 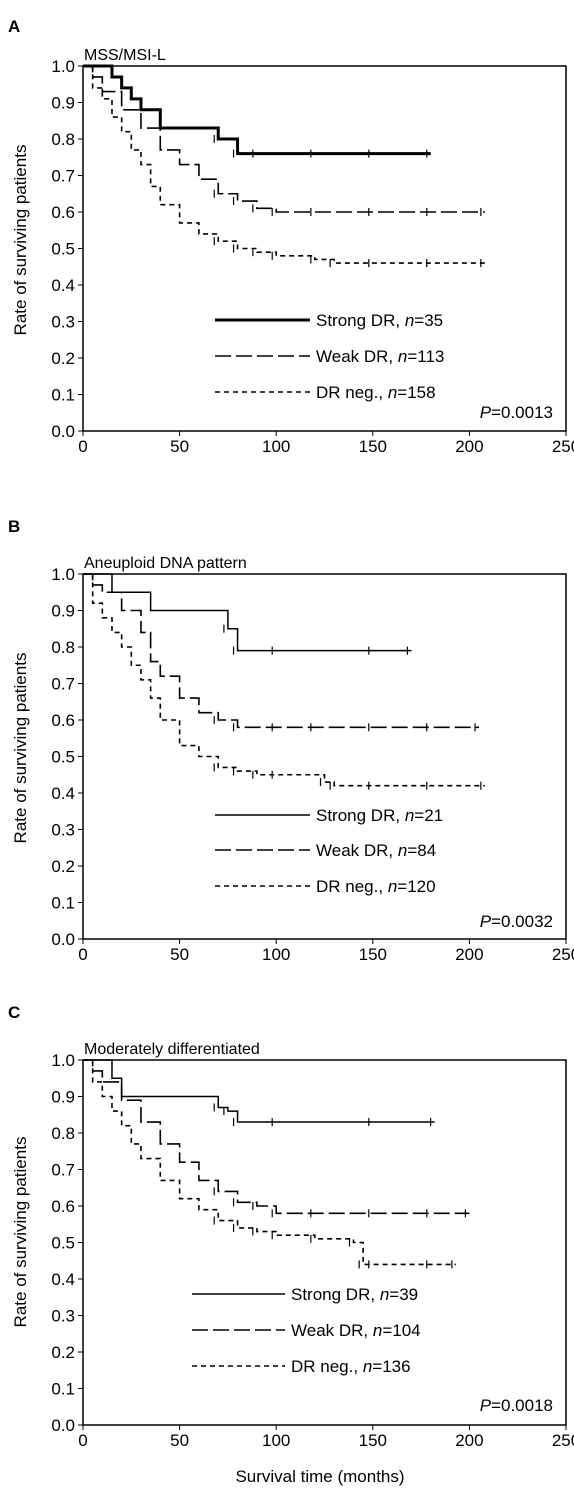 I want to click on panel-c-ylabel: Rate of surviving patients, so click(x=20, y=1232).